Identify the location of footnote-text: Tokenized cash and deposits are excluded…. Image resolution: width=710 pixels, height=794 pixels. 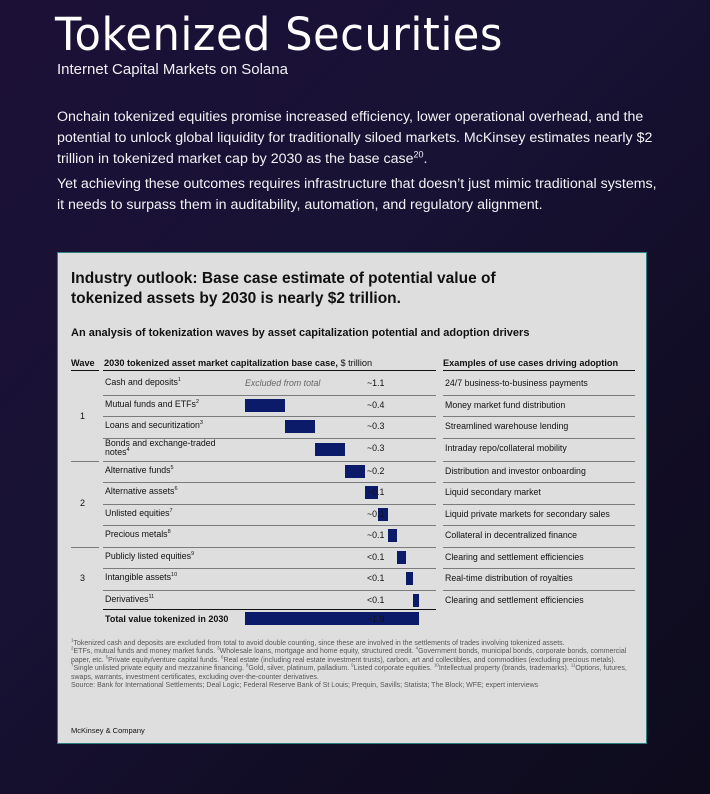
(319, 643).